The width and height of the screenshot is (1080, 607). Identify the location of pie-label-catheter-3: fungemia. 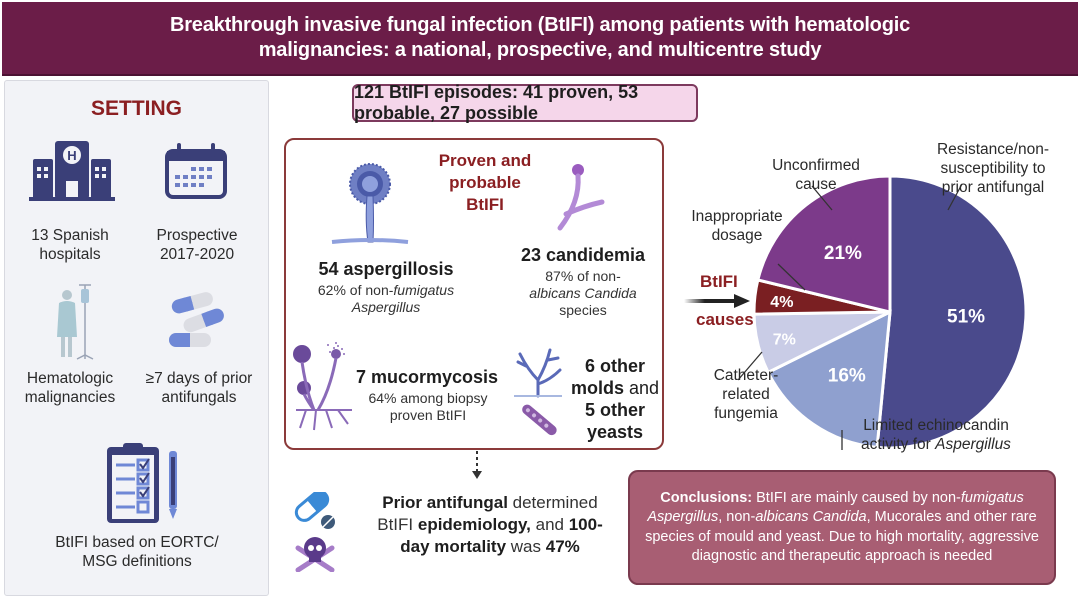
(746, 413).